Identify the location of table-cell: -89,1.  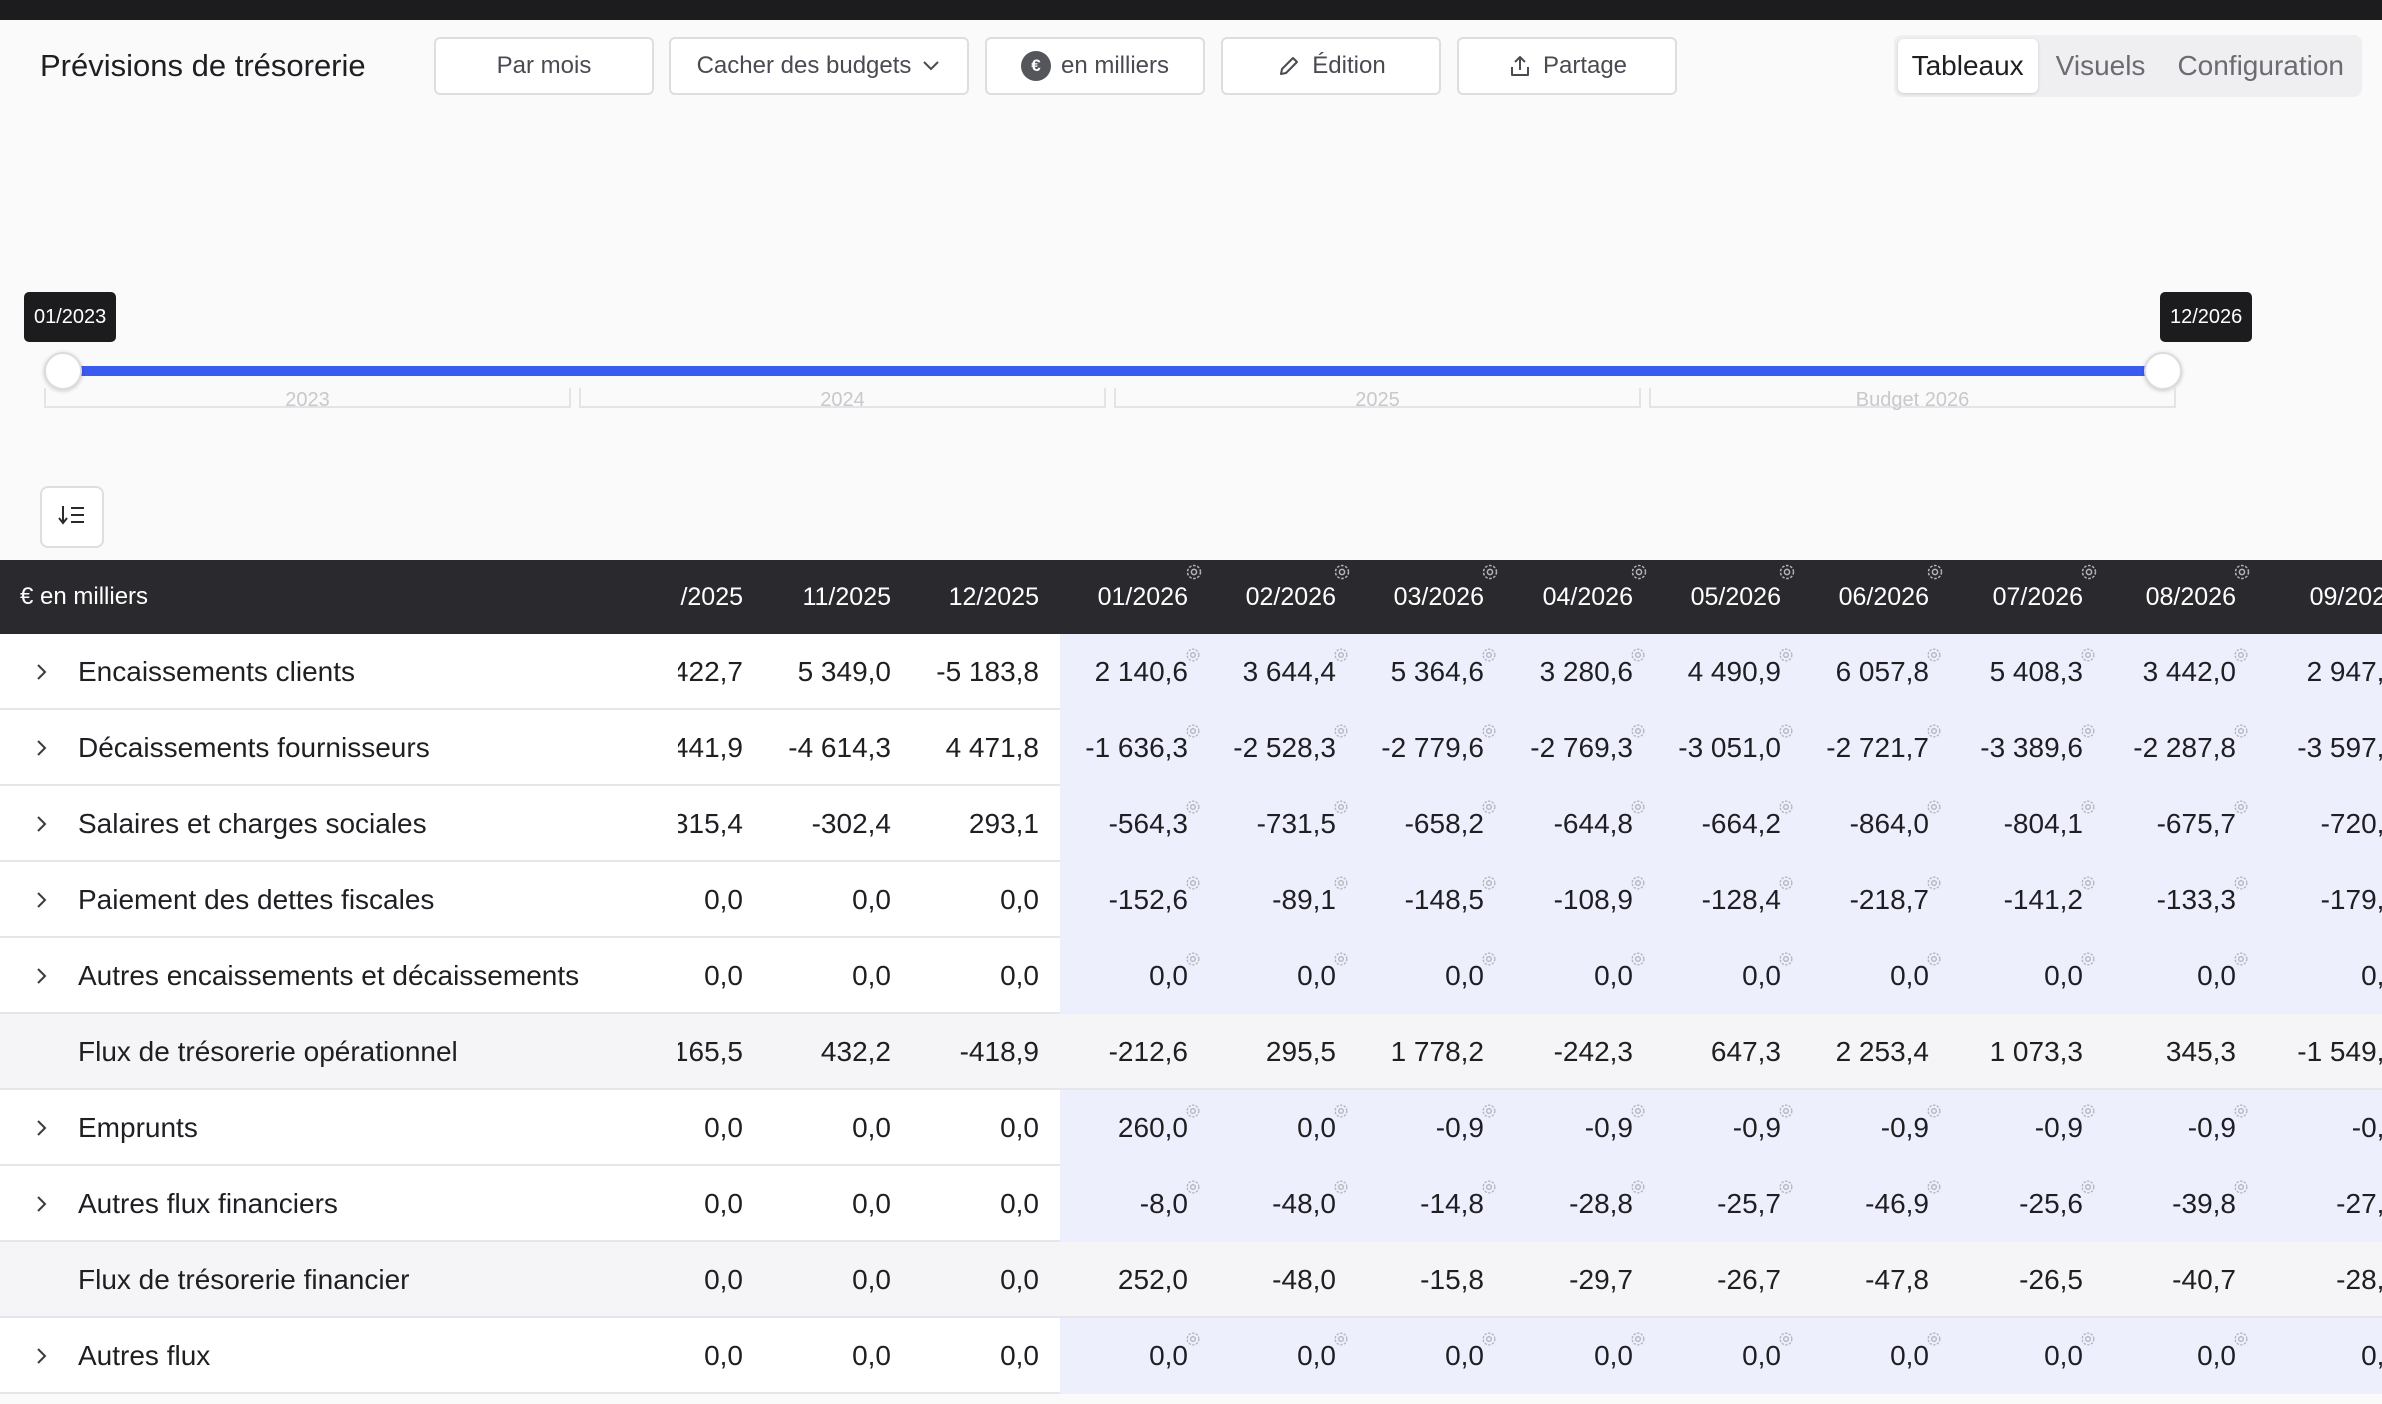
(1304, 899).